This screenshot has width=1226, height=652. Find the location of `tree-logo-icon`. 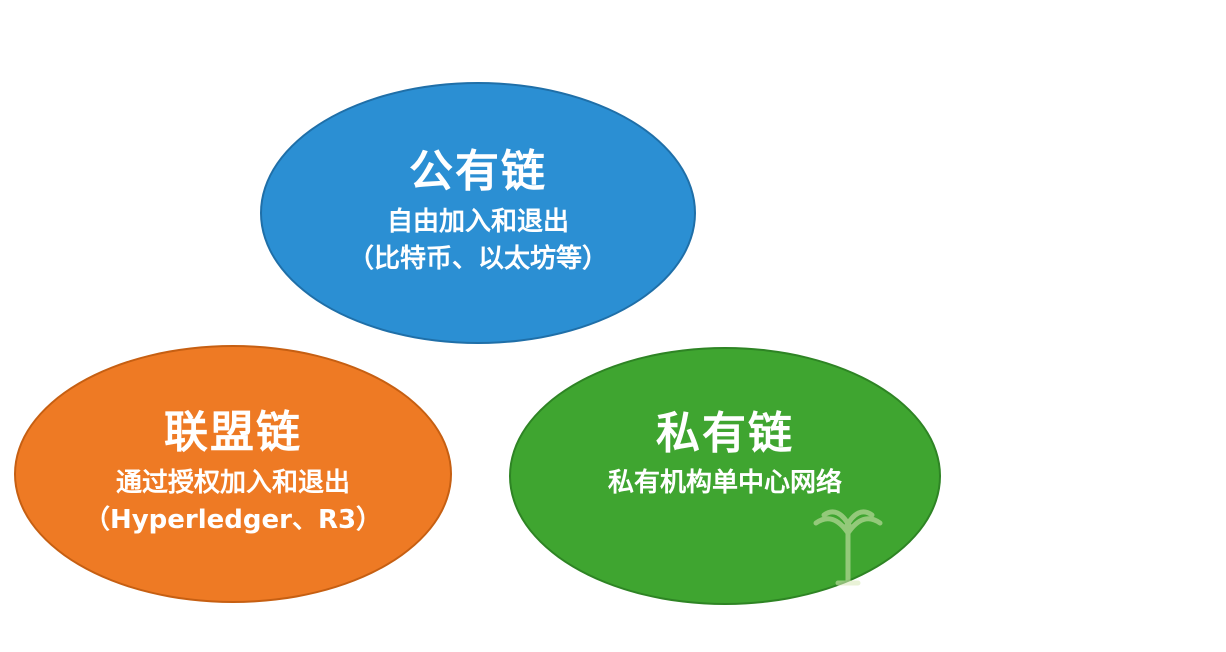

tree-logo-icon is located at coordinates (848, 547).